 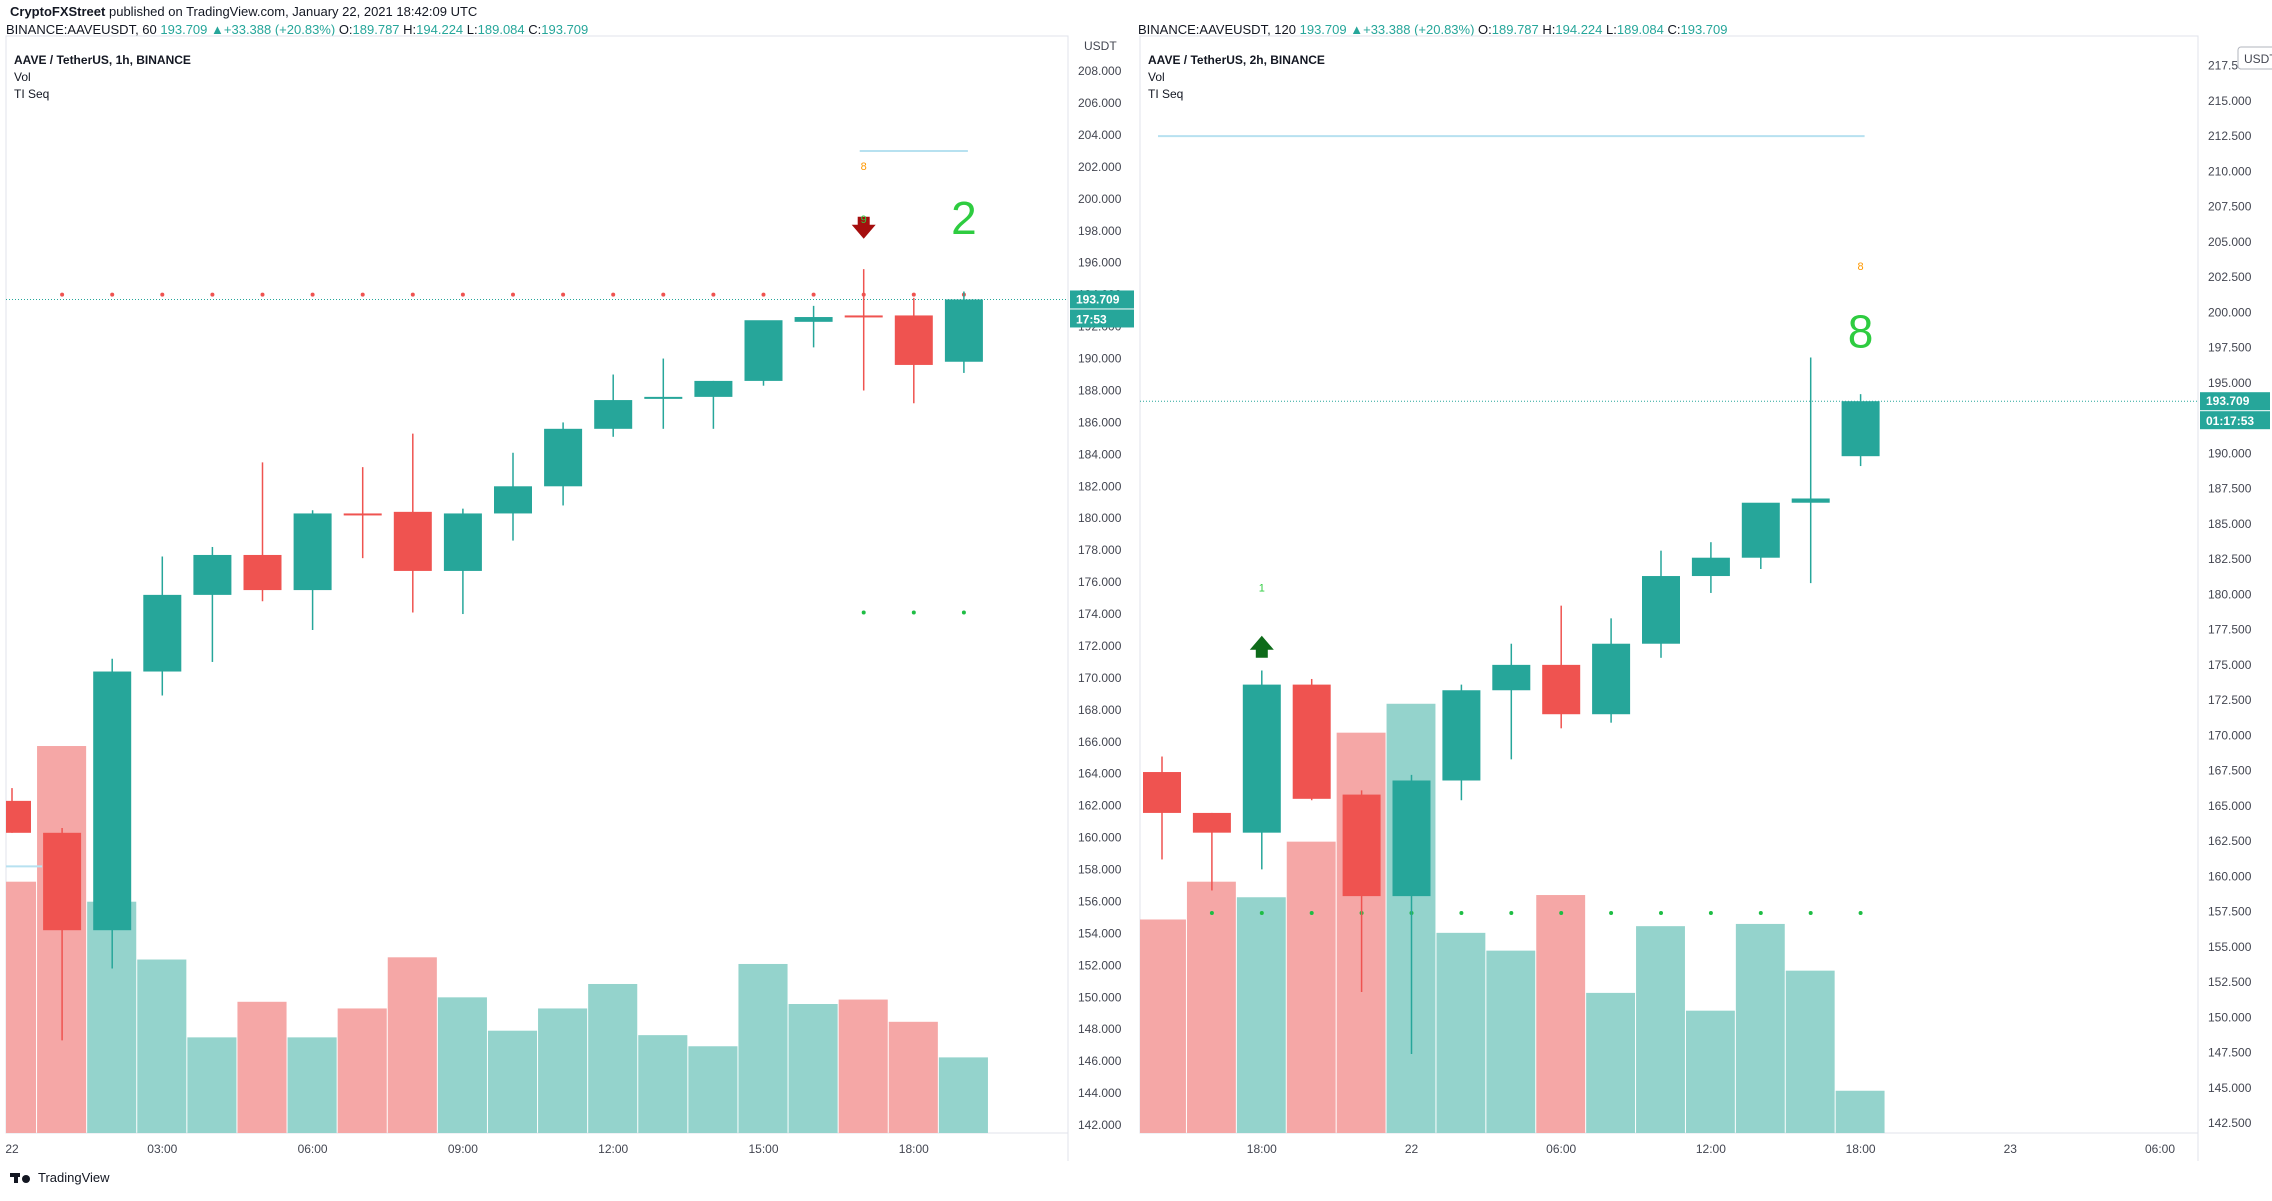 What do you see at coordinates (217, 29) in the screenshot?
I see `left-change-arrow-icon: ▲` at bounding box center [217, 29].